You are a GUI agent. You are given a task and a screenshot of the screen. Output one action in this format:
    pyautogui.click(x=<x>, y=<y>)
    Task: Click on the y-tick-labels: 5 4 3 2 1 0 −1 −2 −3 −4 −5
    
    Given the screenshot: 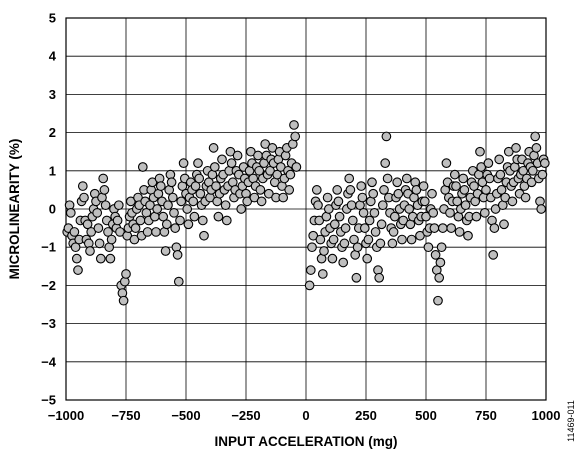 What is the action you would take?
    pyautogui.click(x=49, y=209)
    